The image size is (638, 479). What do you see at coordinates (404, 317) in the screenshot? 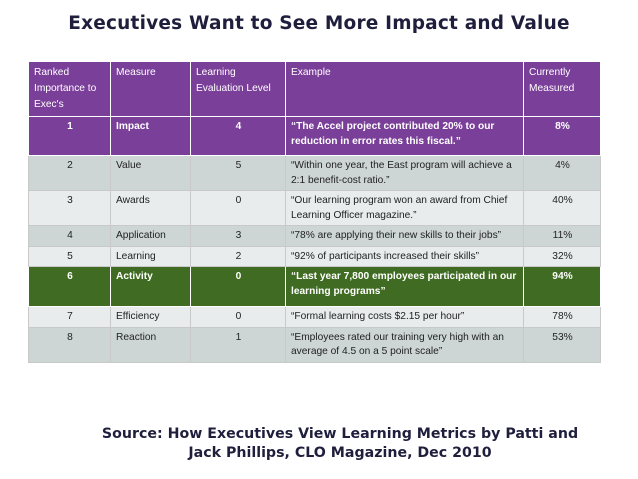
I see `cell-example: “Formal learning costs $2.15 per hour”` at bounding box center [404, 317].